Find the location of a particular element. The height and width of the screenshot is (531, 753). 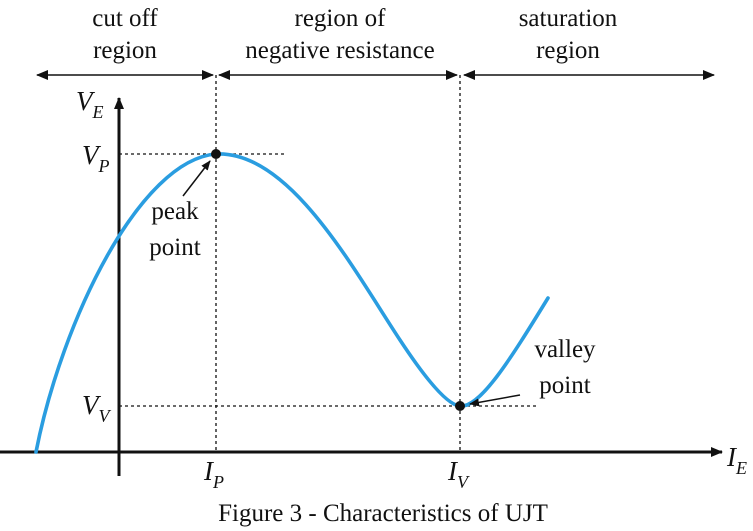

valley-annotation-line2: point is located at coordinates (564, 385).